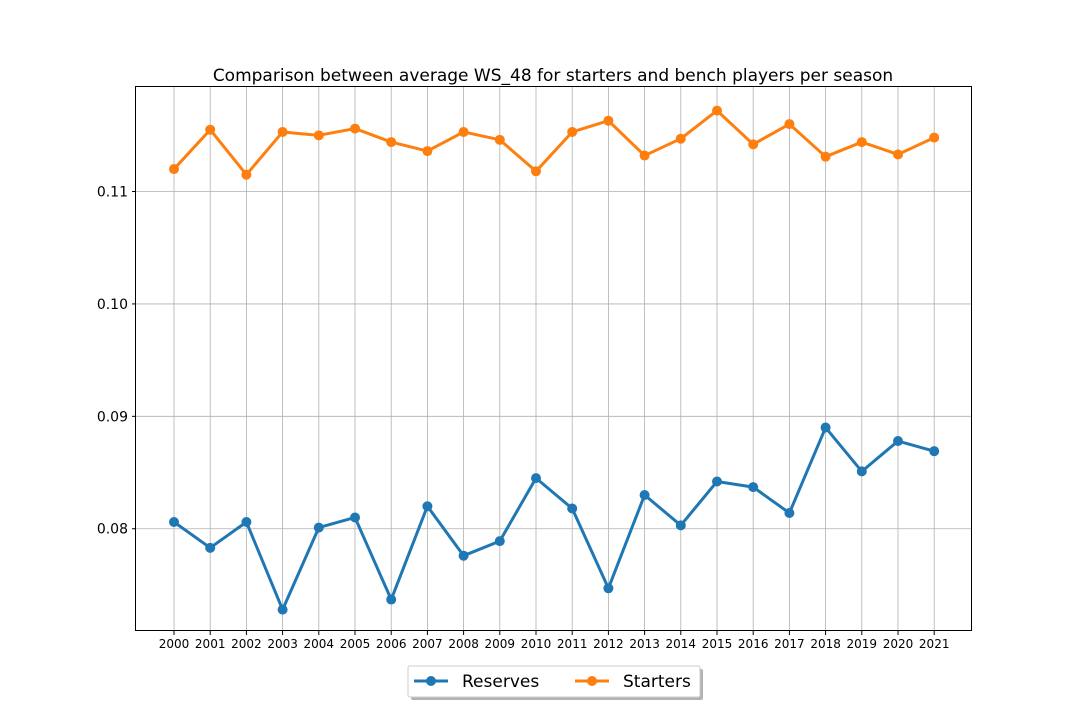 Image resolution: width=1080 pixels, height=725 pixels. What do you see at coordinates (536, 644) in the screenshot?
I see `x-tick-label: 2010` at bounding box center [536, 644].